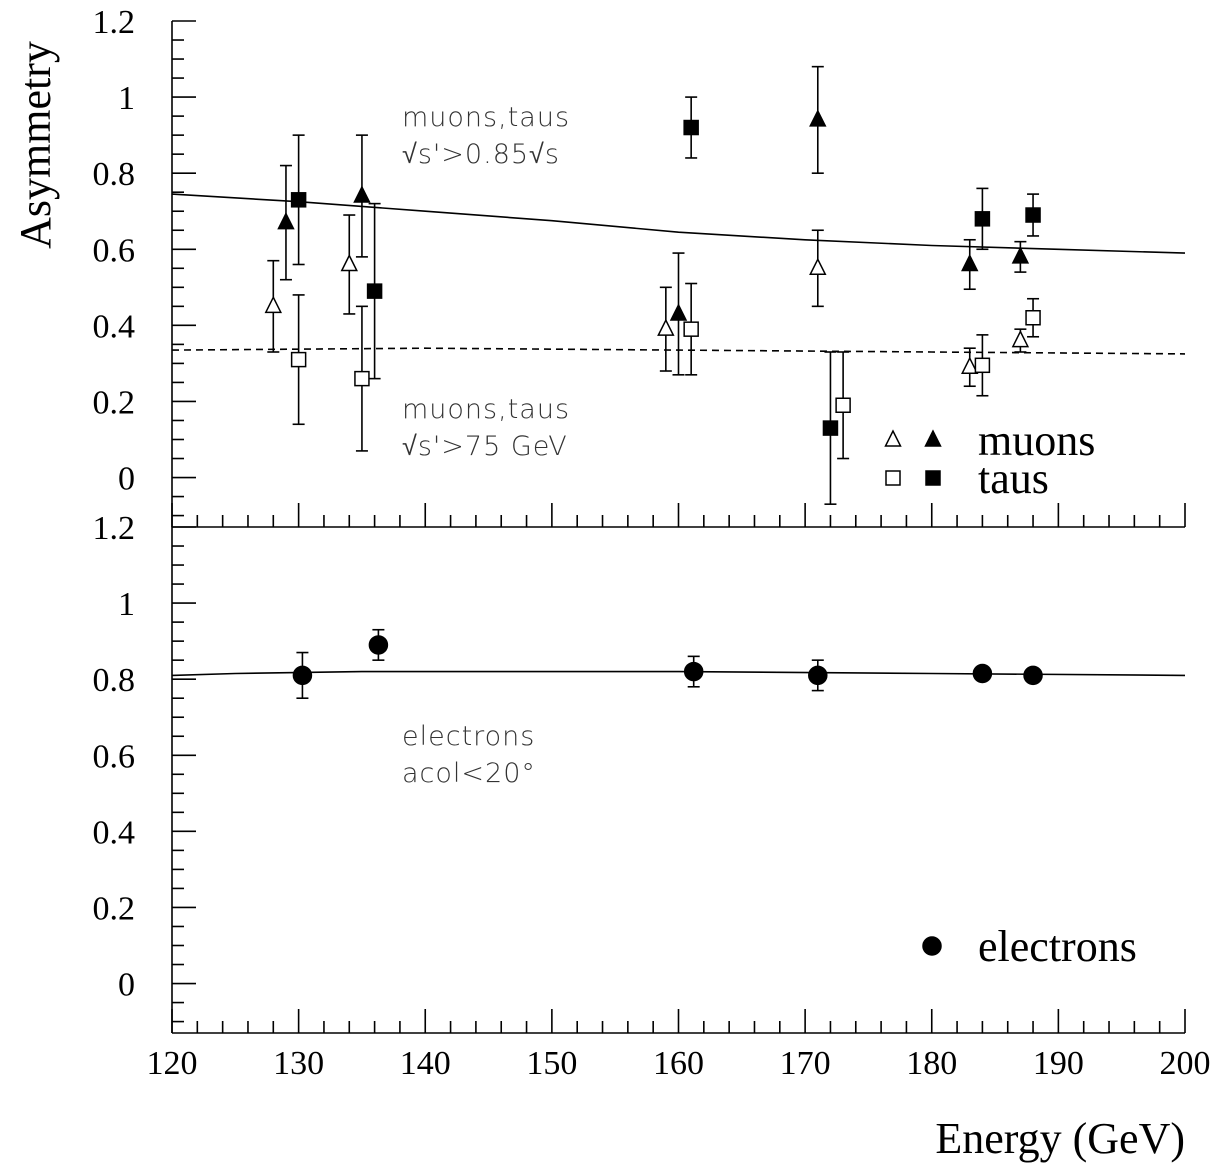 Image resolution: width=1225 pixels, height=1170 pixels. Describe the element at coordinates (469, 773) in the screenshot. I see `annotation: acol<20°` at that location.